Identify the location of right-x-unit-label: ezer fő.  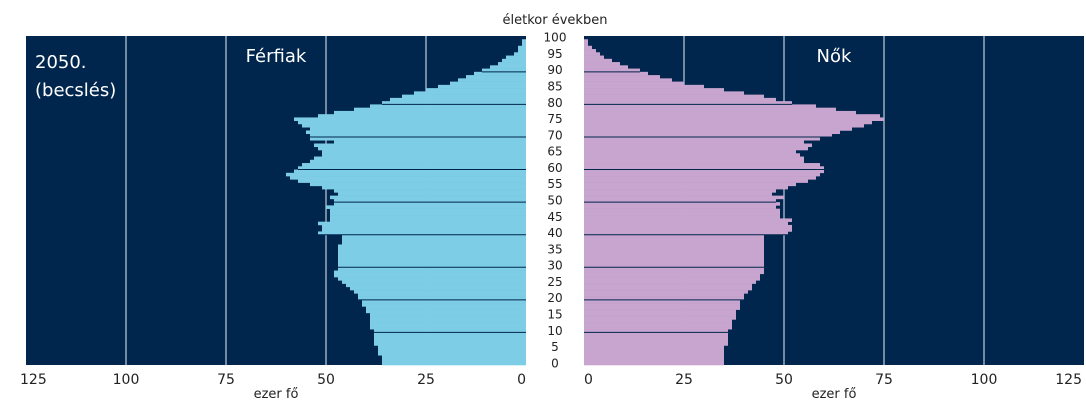
(834, 394).